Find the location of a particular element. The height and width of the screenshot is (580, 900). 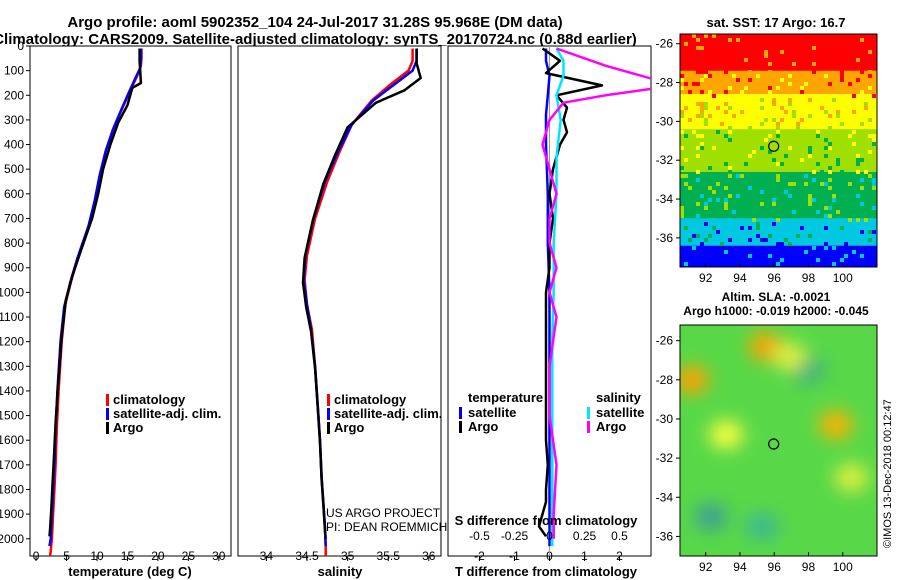

map-x-label: 96 is located at coordinates (775, 278).